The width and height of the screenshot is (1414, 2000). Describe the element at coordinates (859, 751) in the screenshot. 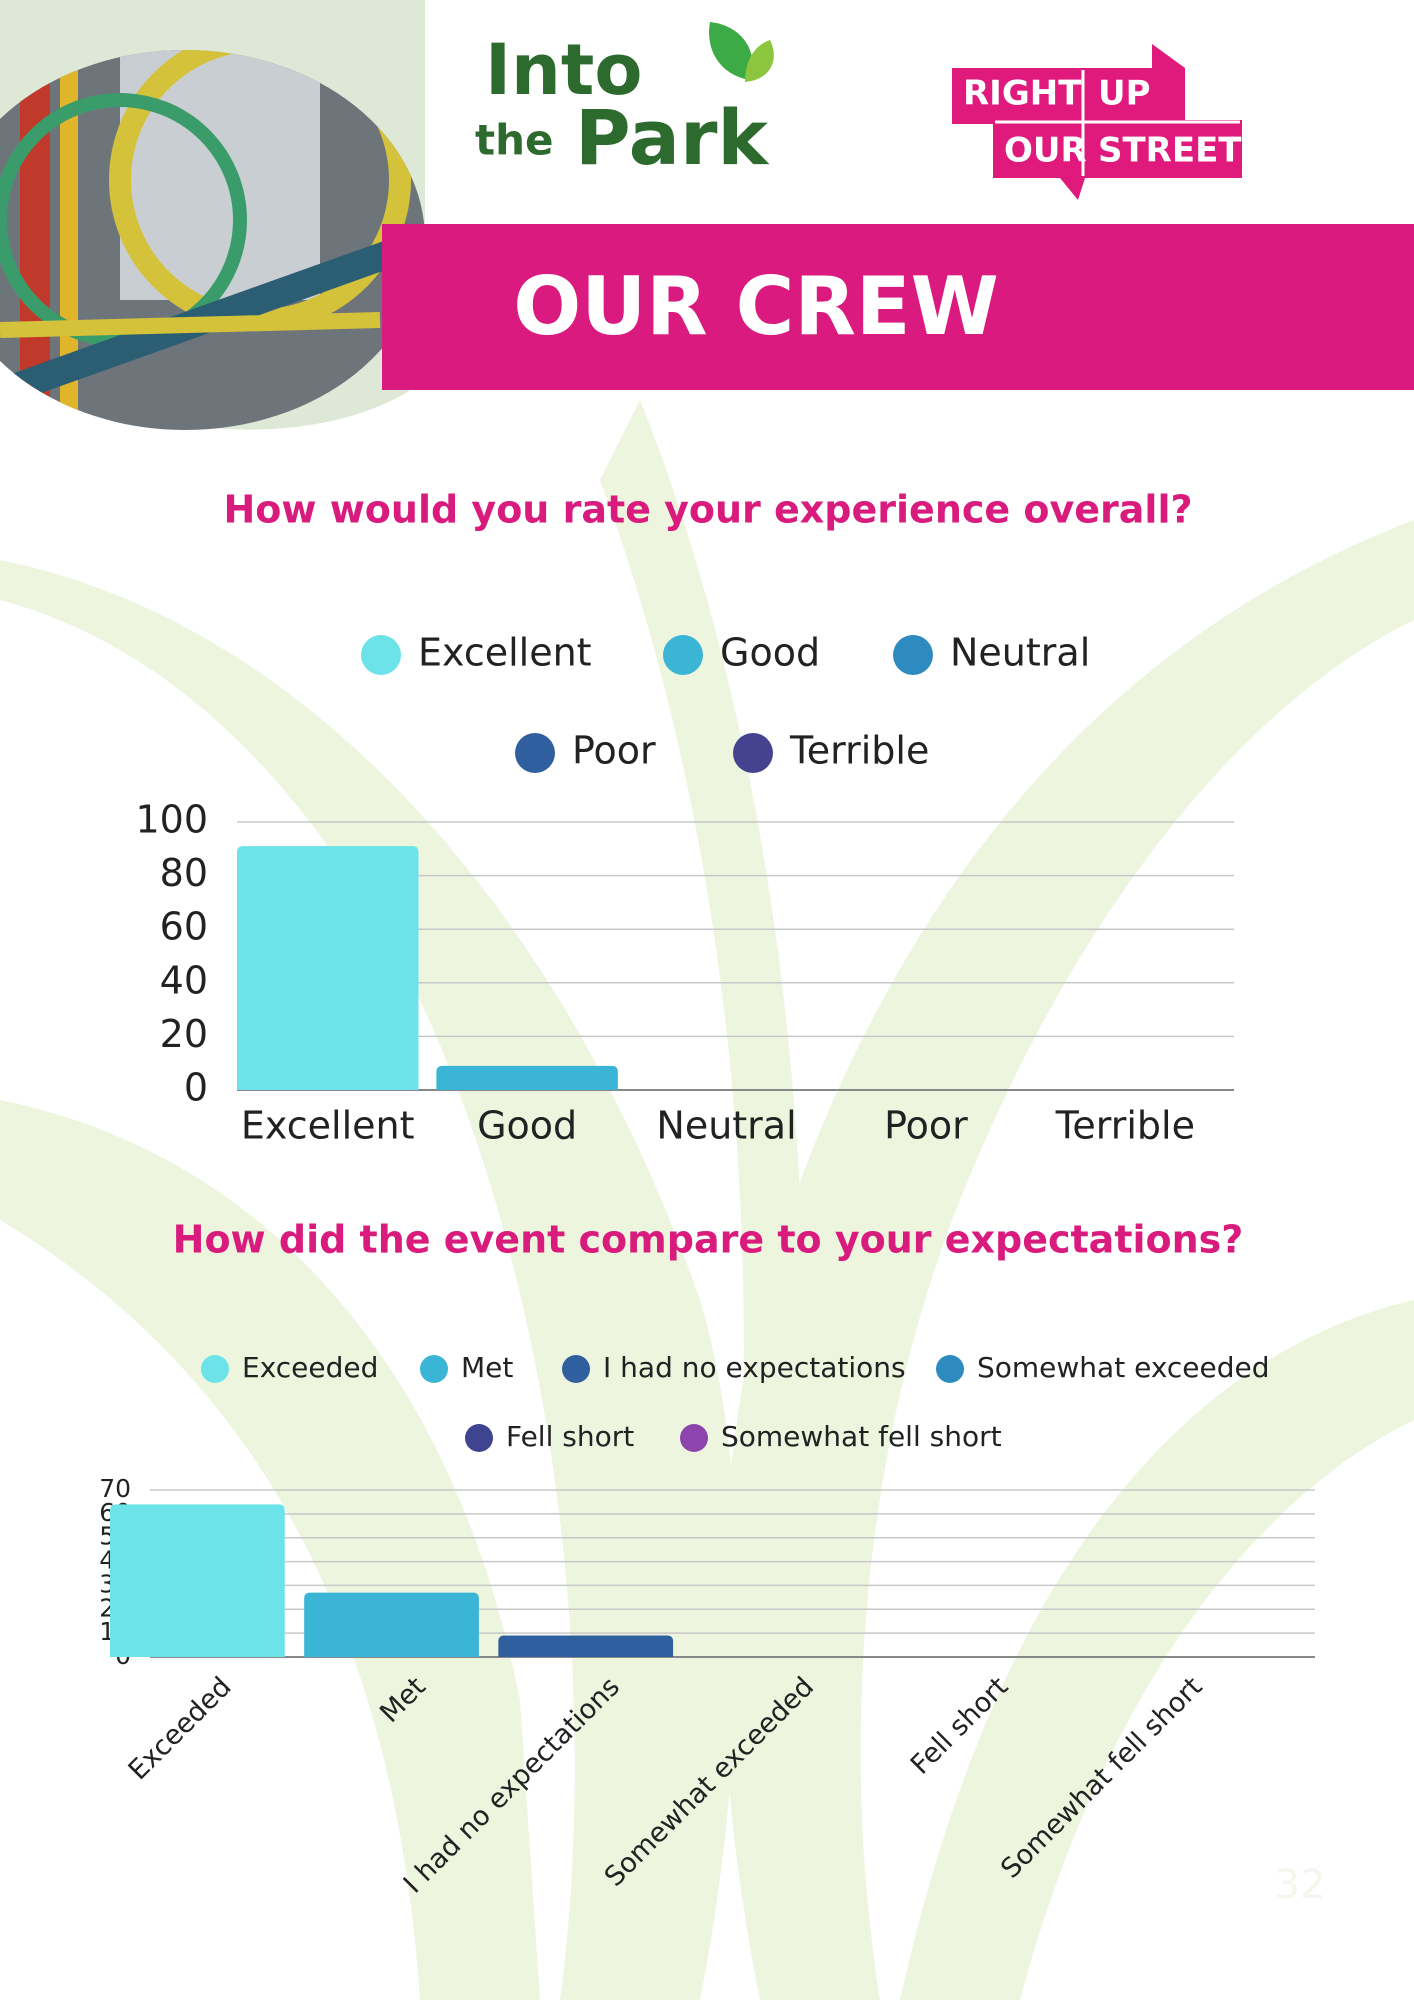

I see `legend-label: Terrible` at that location.